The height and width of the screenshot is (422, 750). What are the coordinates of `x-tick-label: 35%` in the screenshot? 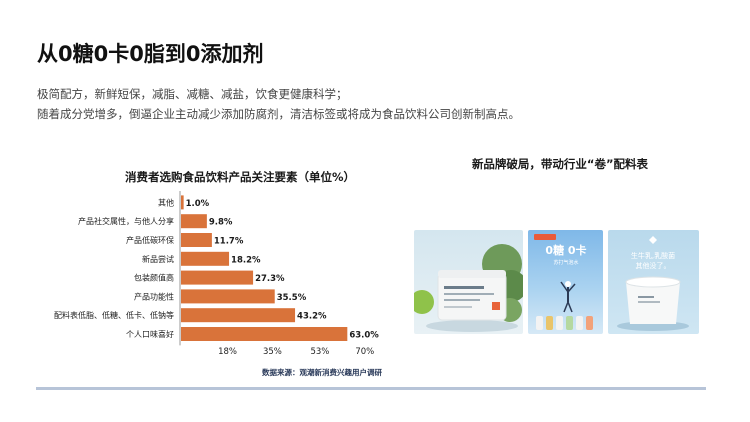 It's located at (272, 352).